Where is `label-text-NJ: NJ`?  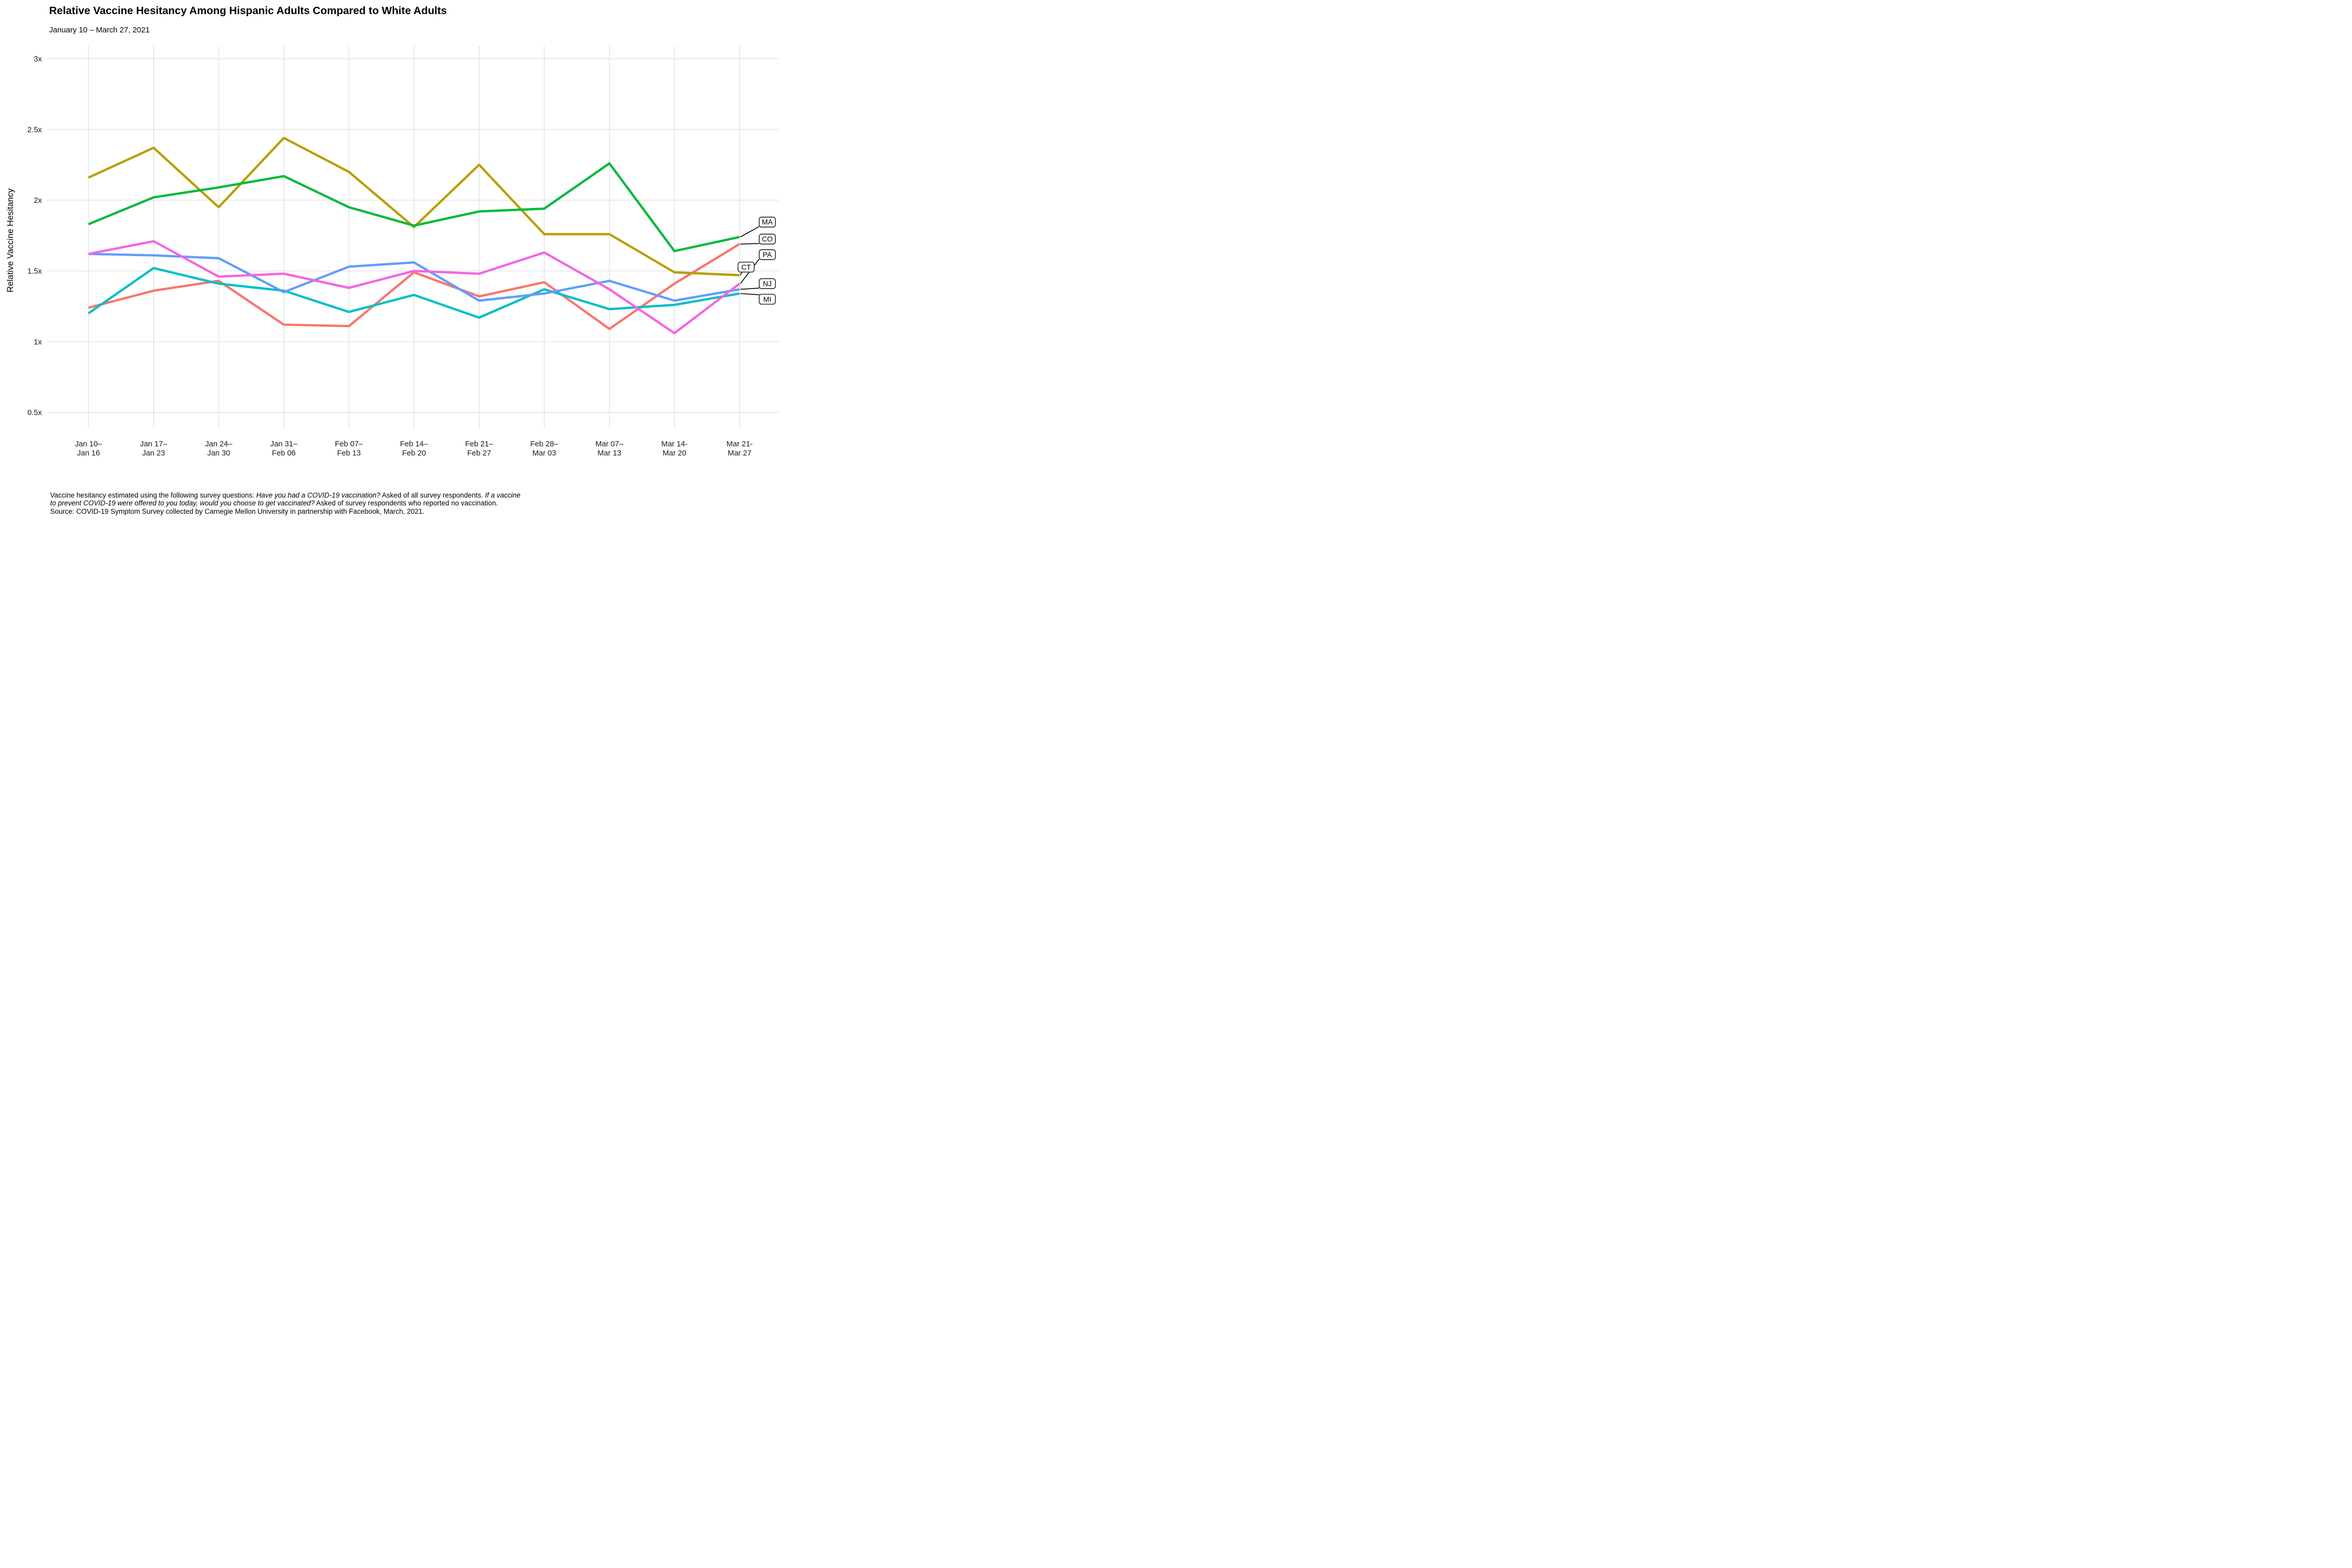 label-text-NJ: NJ is located at coordinates (767, 283).